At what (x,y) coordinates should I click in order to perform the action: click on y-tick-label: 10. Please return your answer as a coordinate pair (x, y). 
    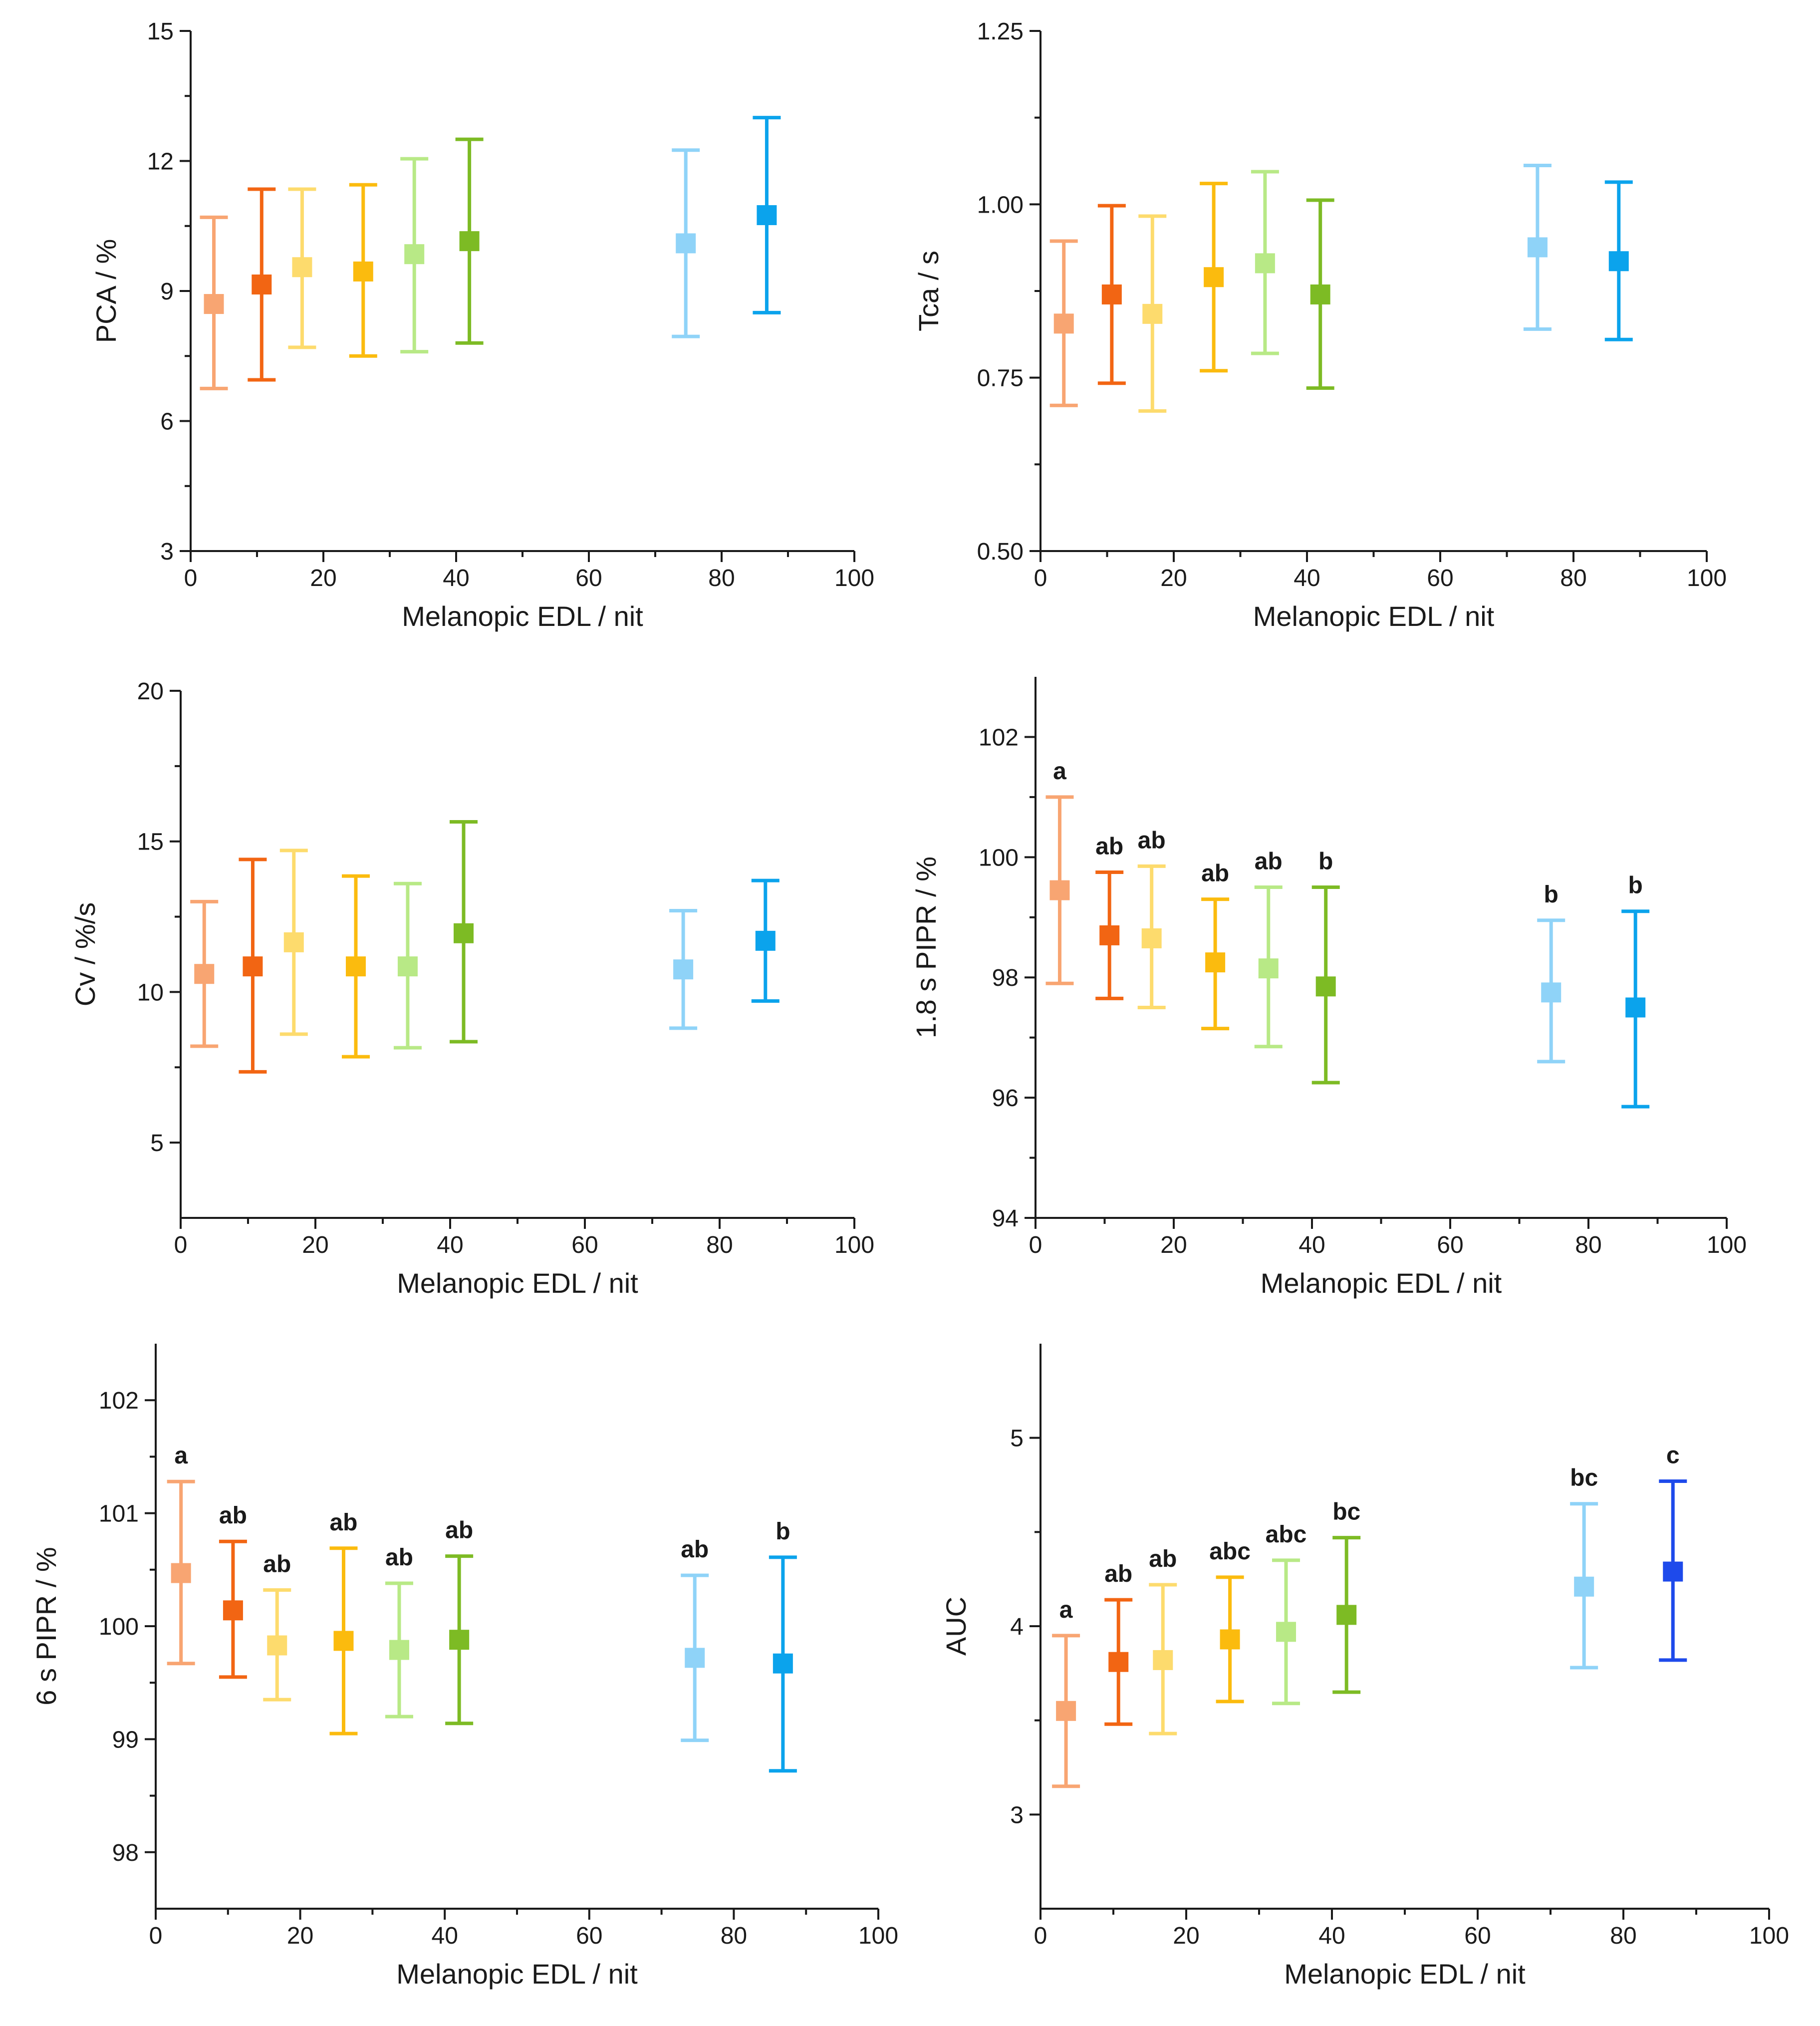
    Looking at the image, I should click on (150, 992).